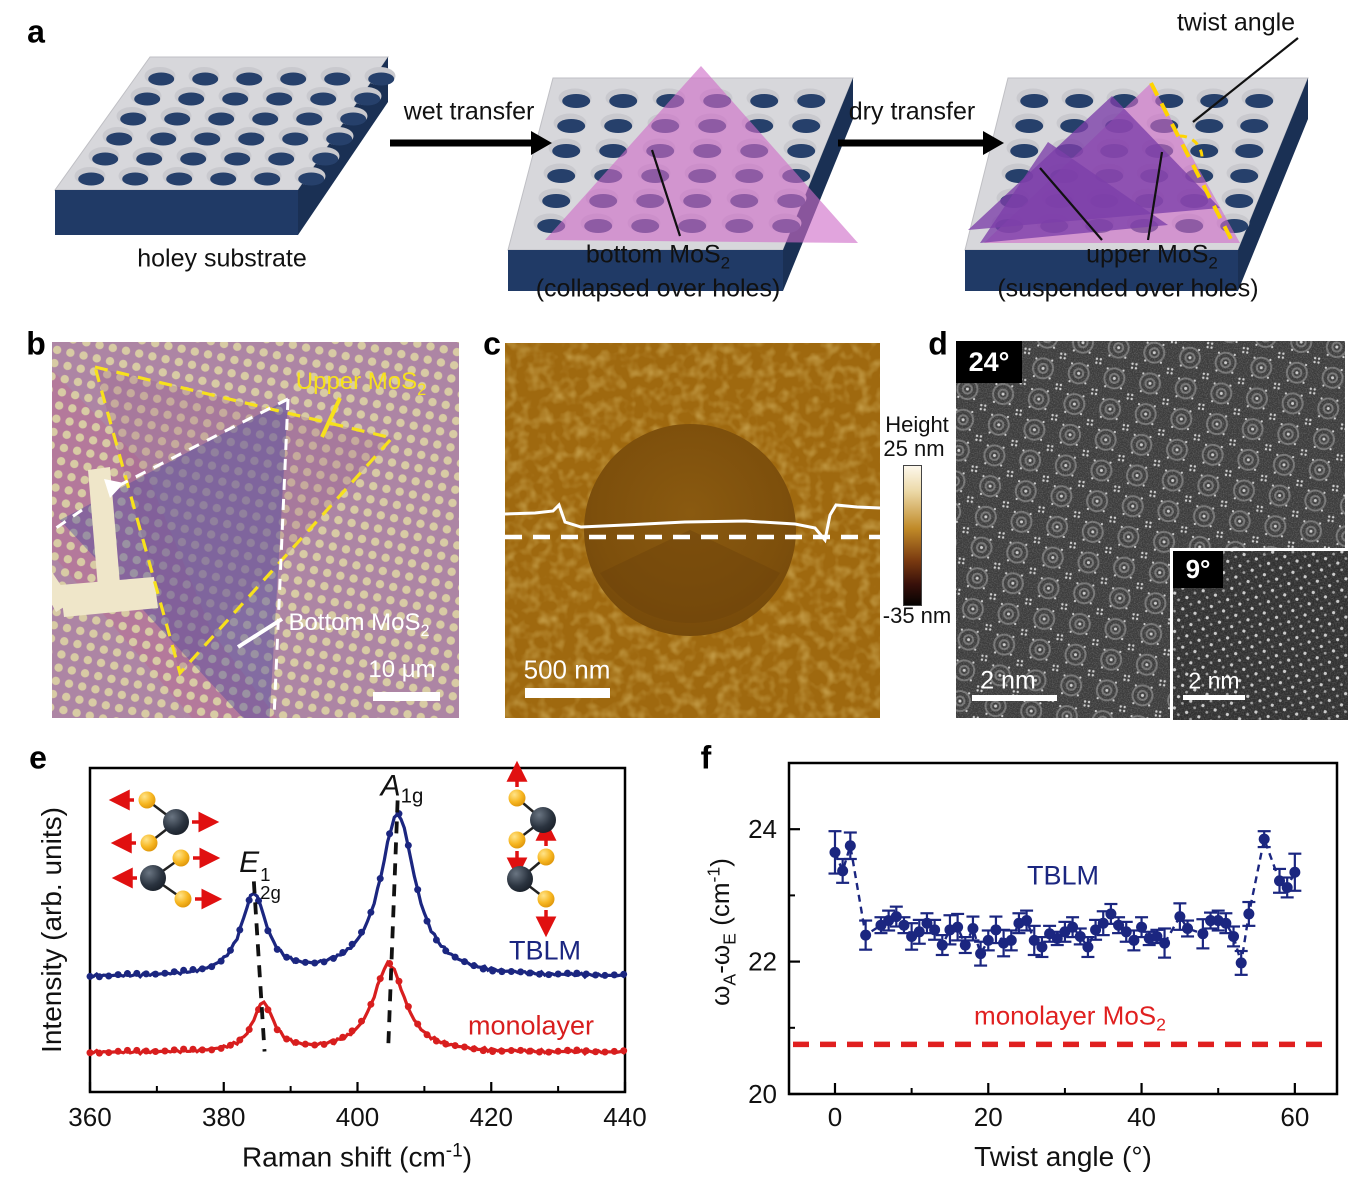 The image size is (1361, 1184). Describe the element at coordinates (567, 669) in the screenshot. I see `scalebar-c-label: 500 nm` at that location.